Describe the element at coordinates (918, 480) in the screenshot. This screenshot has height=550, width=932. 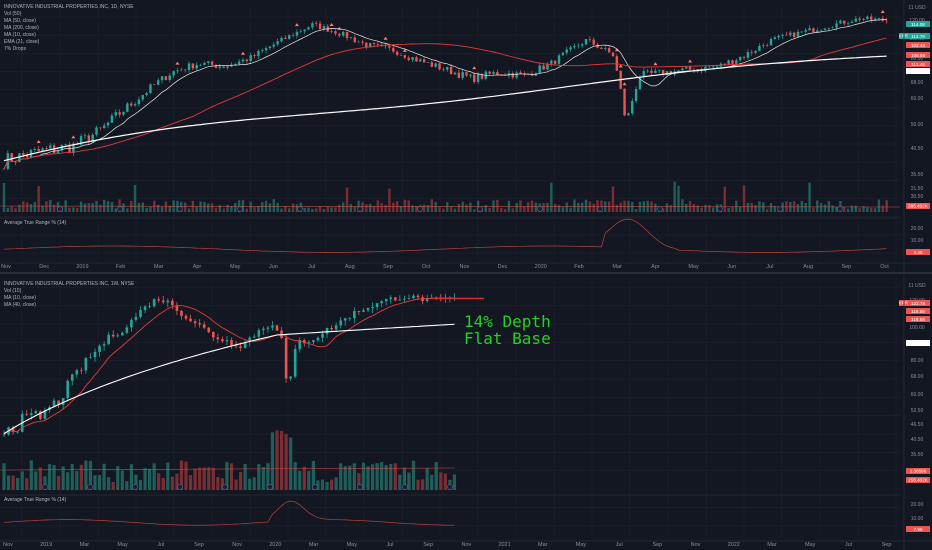
I see `bottom-volume-tag-text: 256.402K` at that location.